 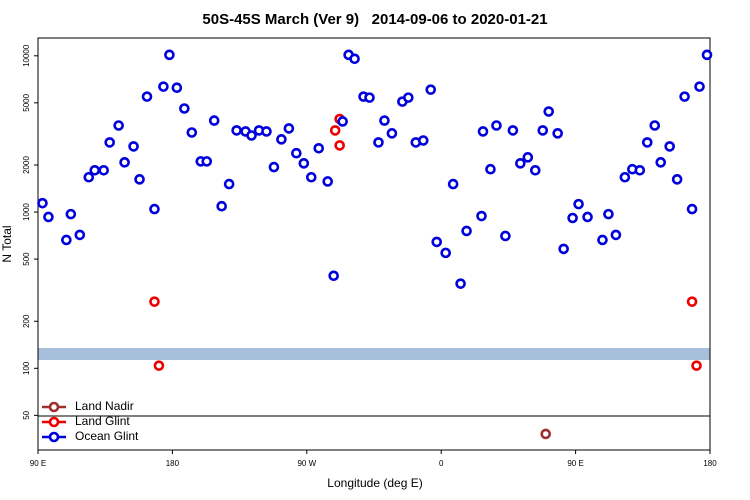 I want to click on y-tick-label: 100, so click(x=26, y=368).